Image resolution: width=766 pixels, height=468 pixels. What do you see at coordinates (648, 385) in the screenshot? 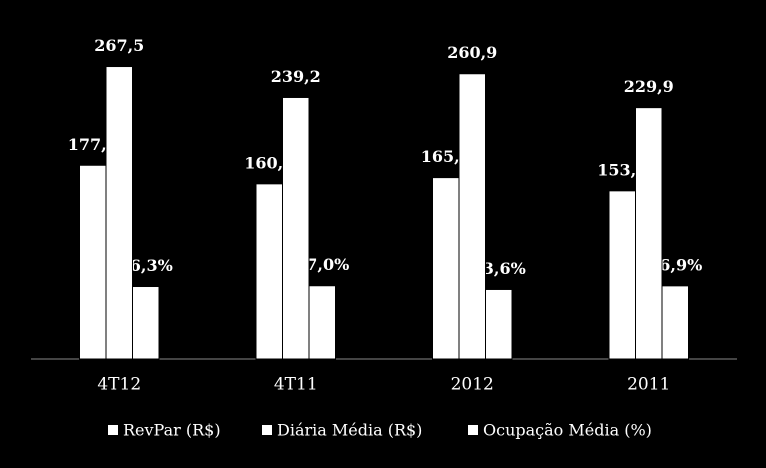
I see `x-tick-label: 2011` at bounding box center [648, 385].